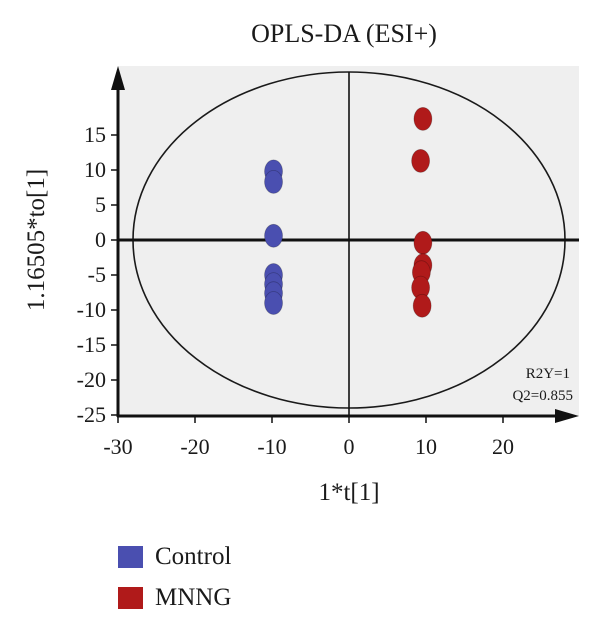  Describe the element at coordinates (193, 556) in the screenshot. I see `legend-label-control: Control` at that location.